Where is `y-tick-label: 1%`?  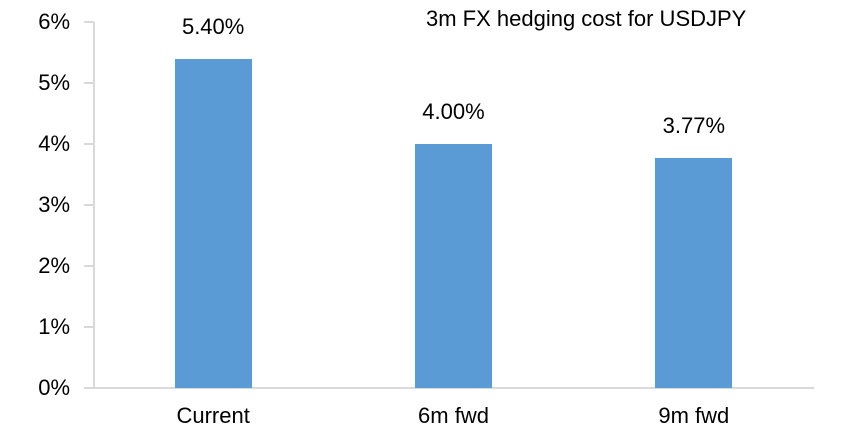
y-tick-label: 1% is located at coordinates (54, 326).